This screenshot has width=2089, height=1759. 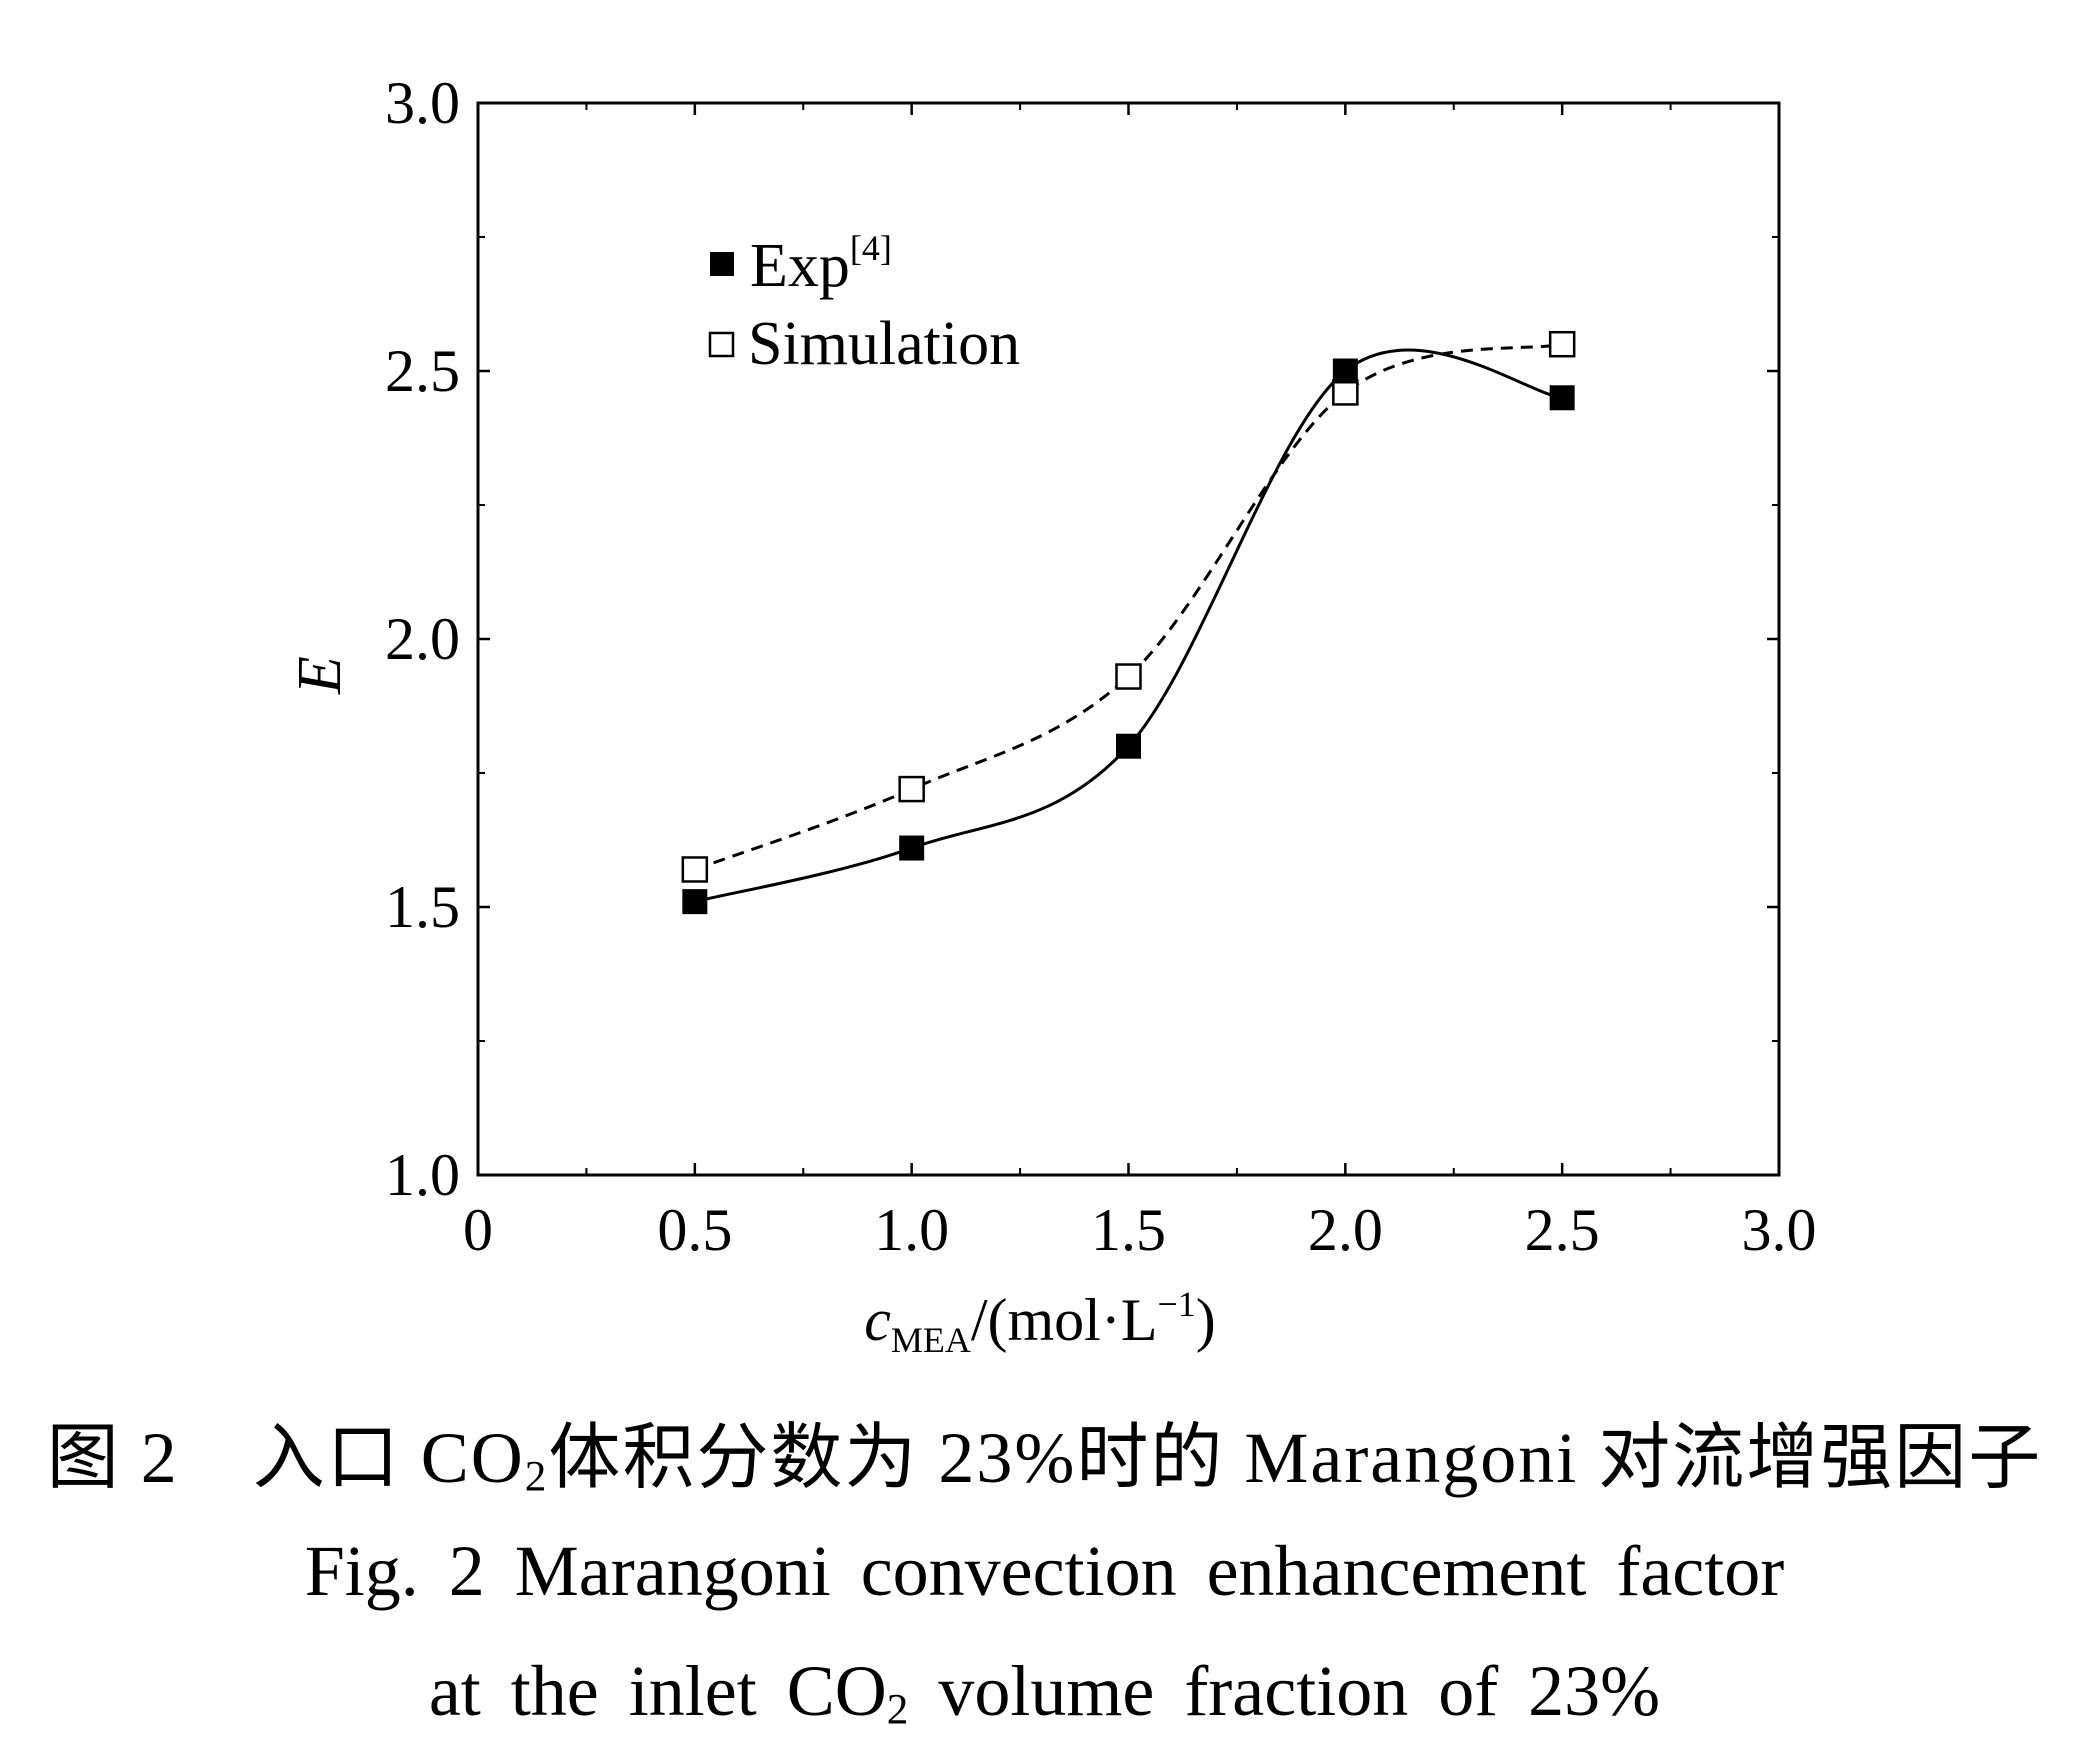 I want to click on y-tick-label: 1.0, so click(x=422, y=1175).